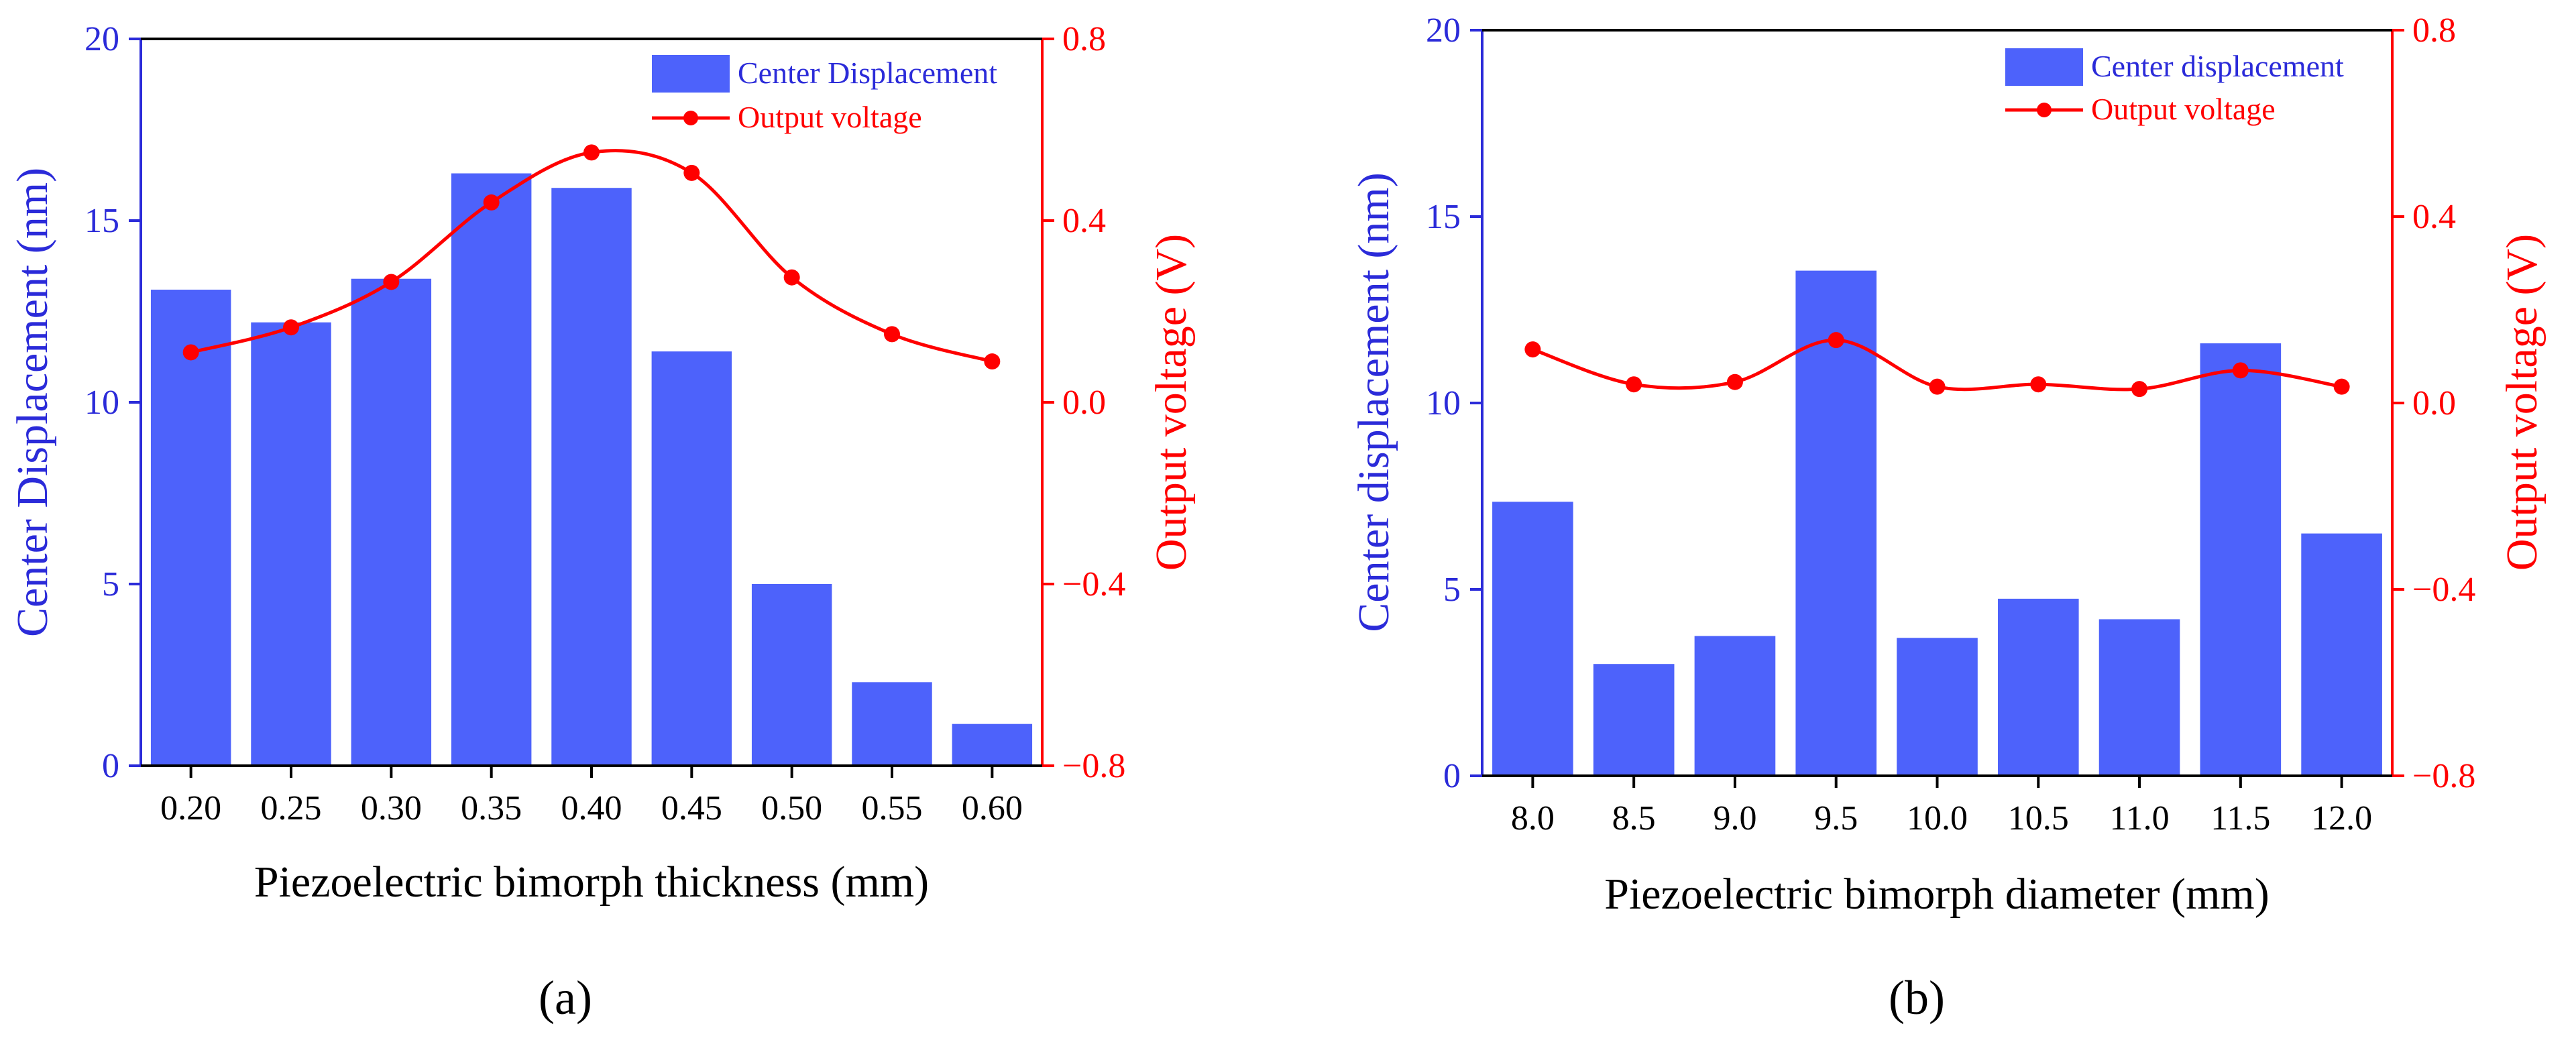 The width and height of the screenshot is (2576, 1040). I want to click on panel-b-left-tick-label-3: 15, so click(1443, 217).